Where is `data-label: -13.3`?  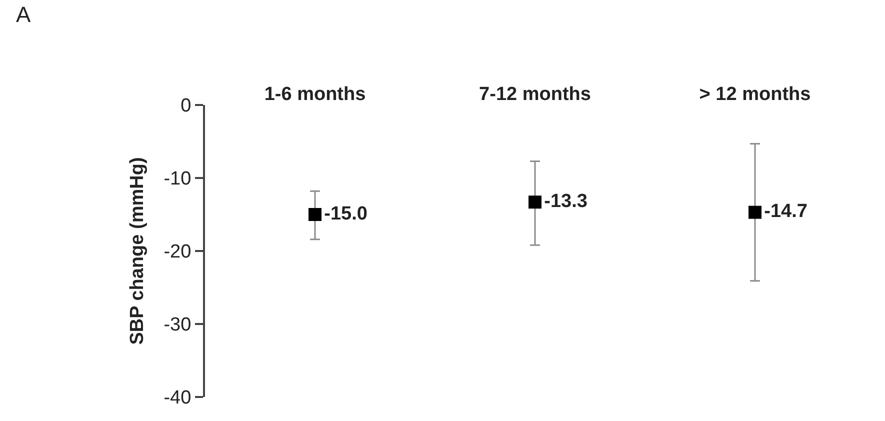
data-label: -13.3 is located at coordinates (566, 201).